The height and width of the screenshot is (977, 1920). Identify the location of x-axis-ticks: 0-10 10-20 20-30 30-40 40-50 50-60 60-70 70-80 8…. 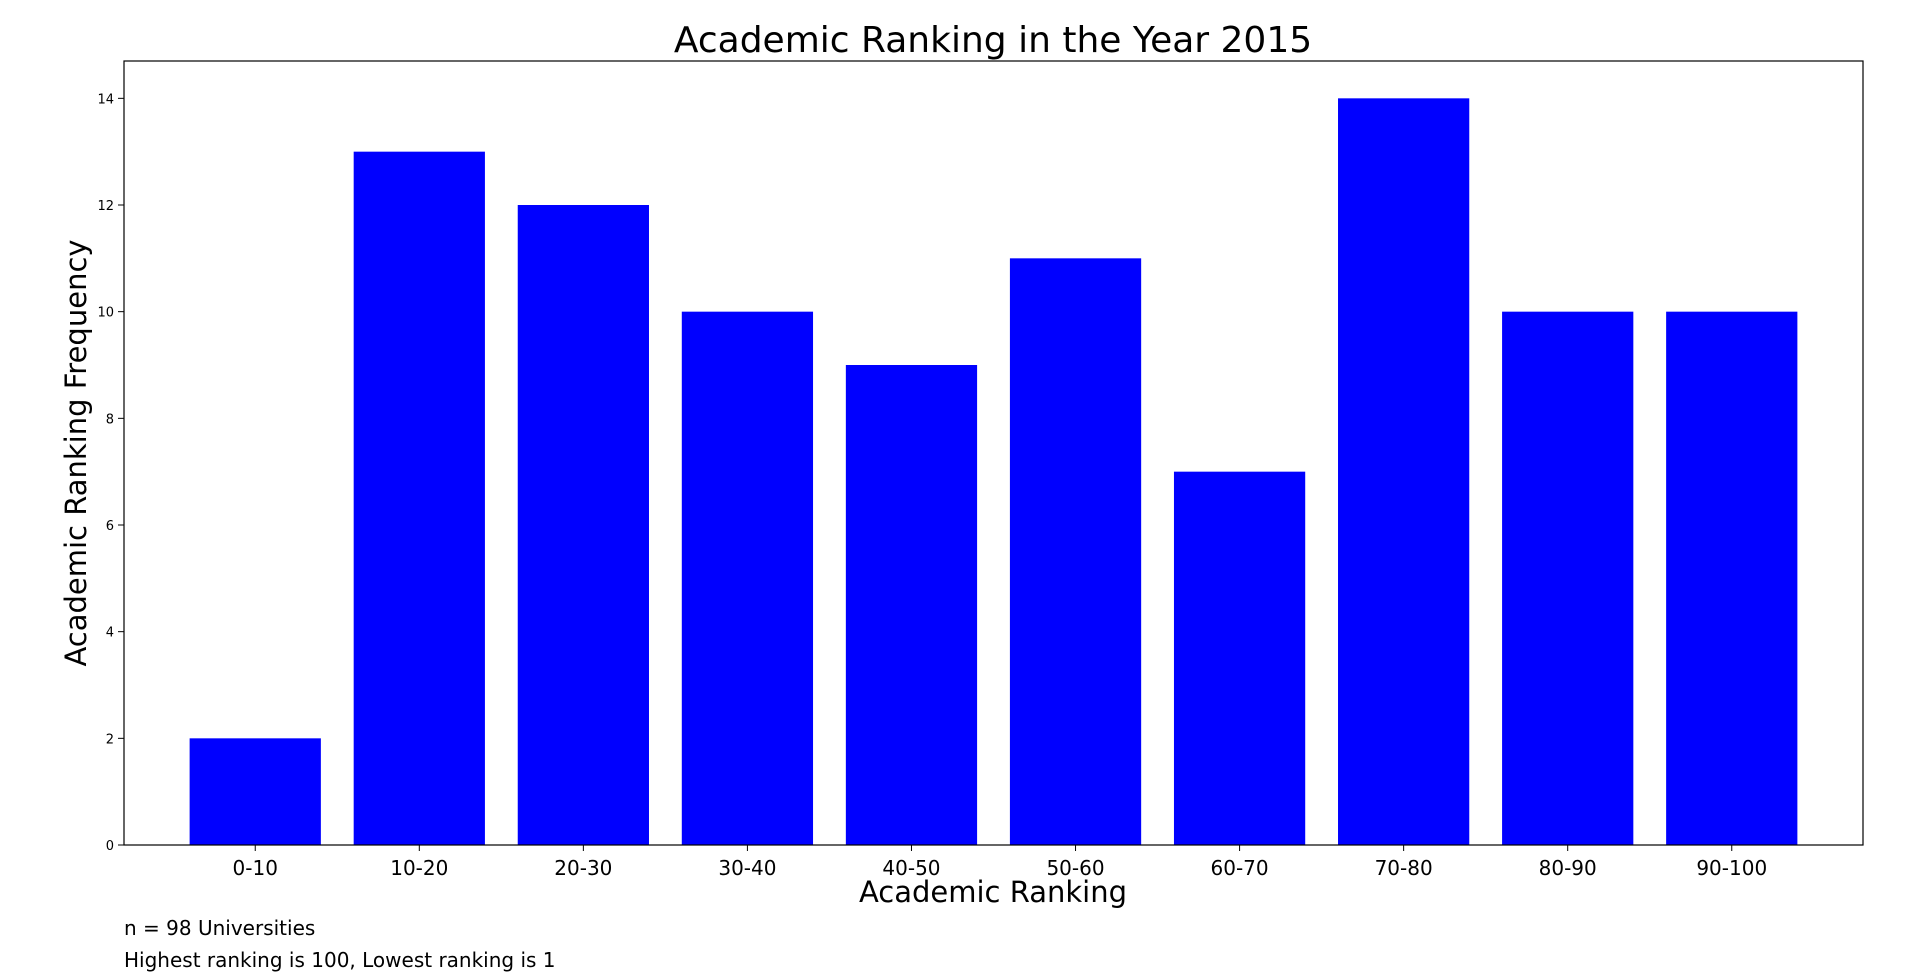
(1000, 862).